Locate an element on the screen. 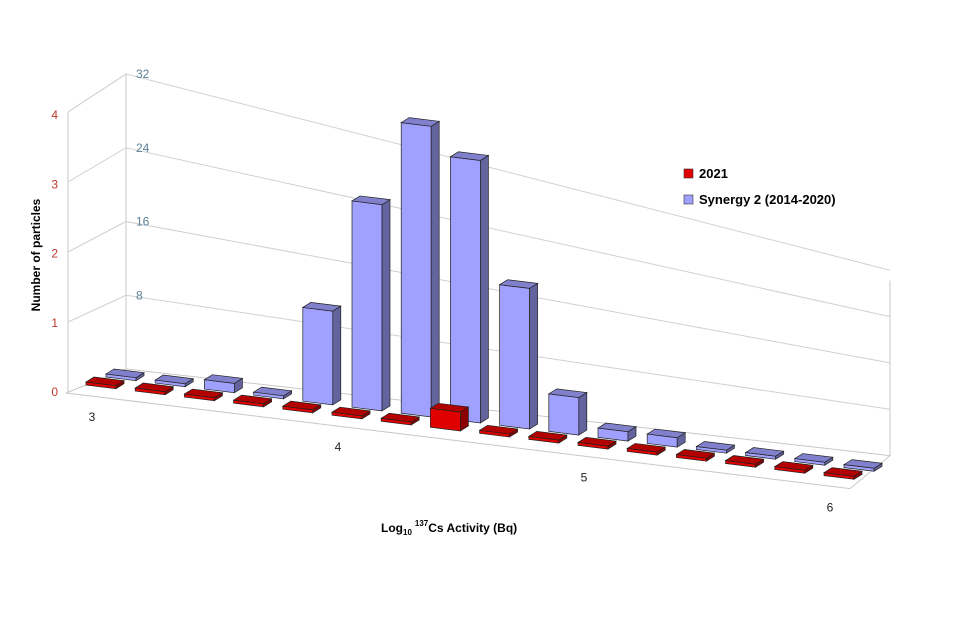 Image resolution: width=960 pixels, height=640 pixels. primary-y-tick-label: 3 is located at coordinates (54, 184).